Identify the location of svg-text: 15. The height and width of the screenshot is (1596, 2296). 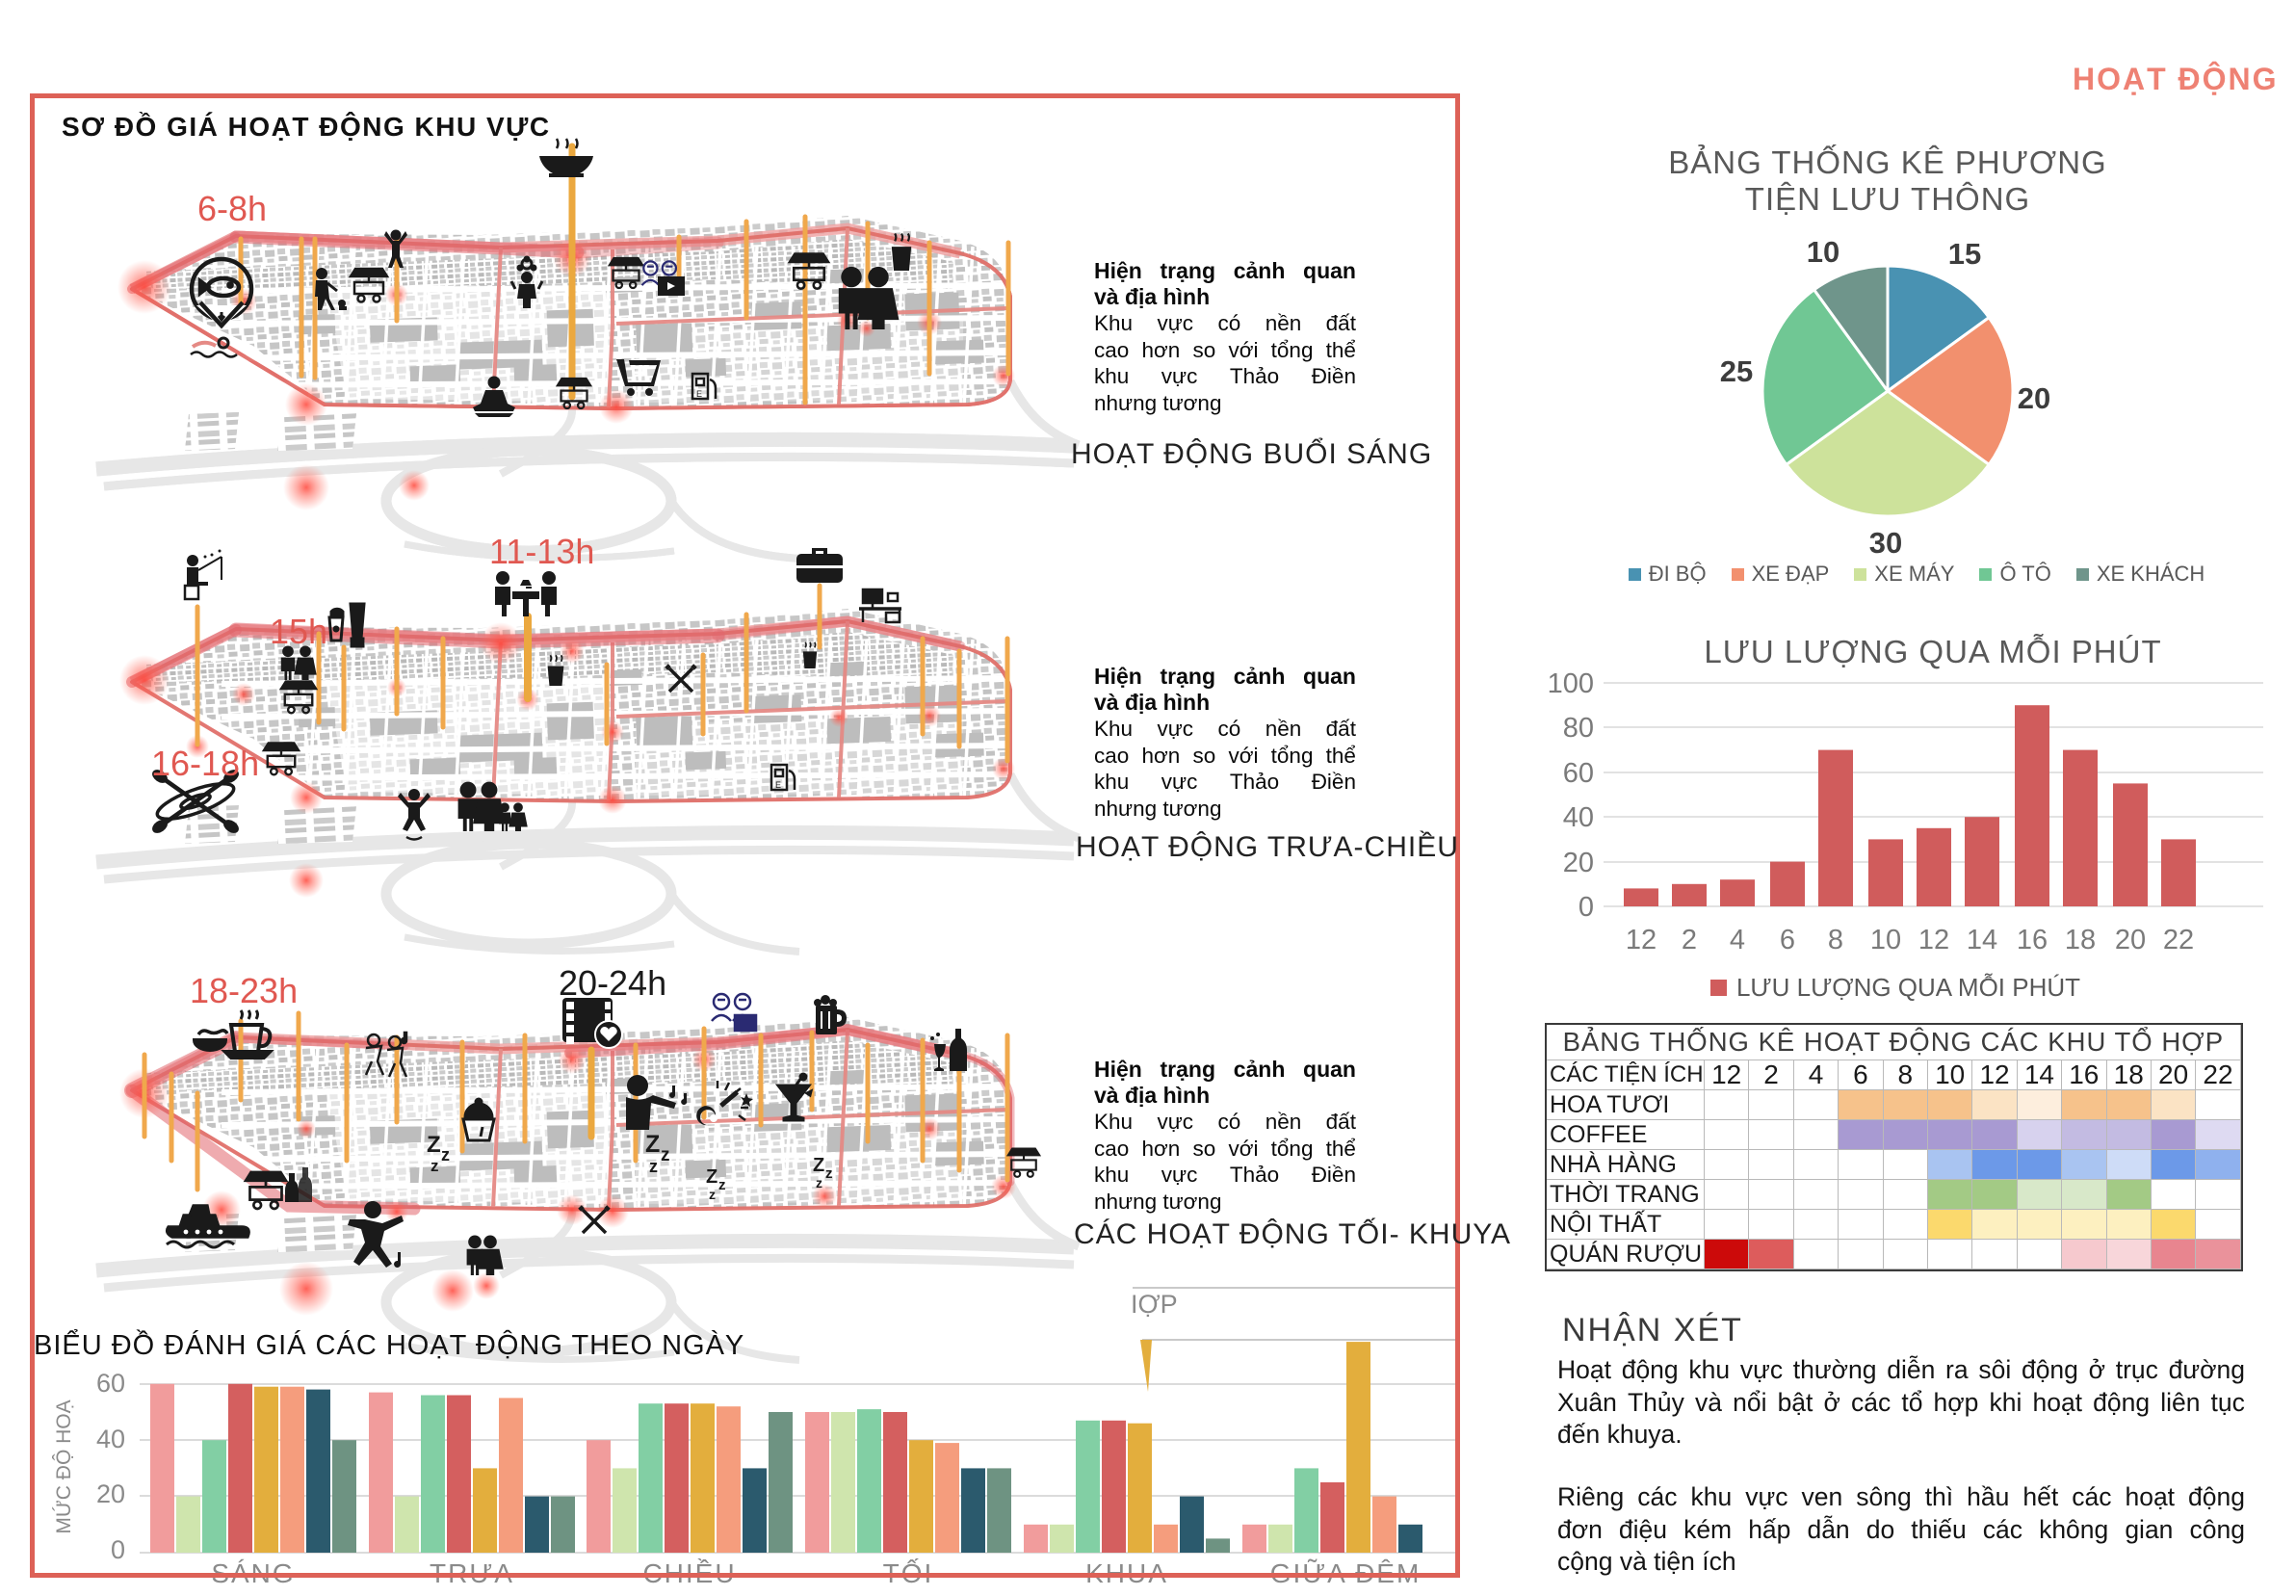
(1964, 254).